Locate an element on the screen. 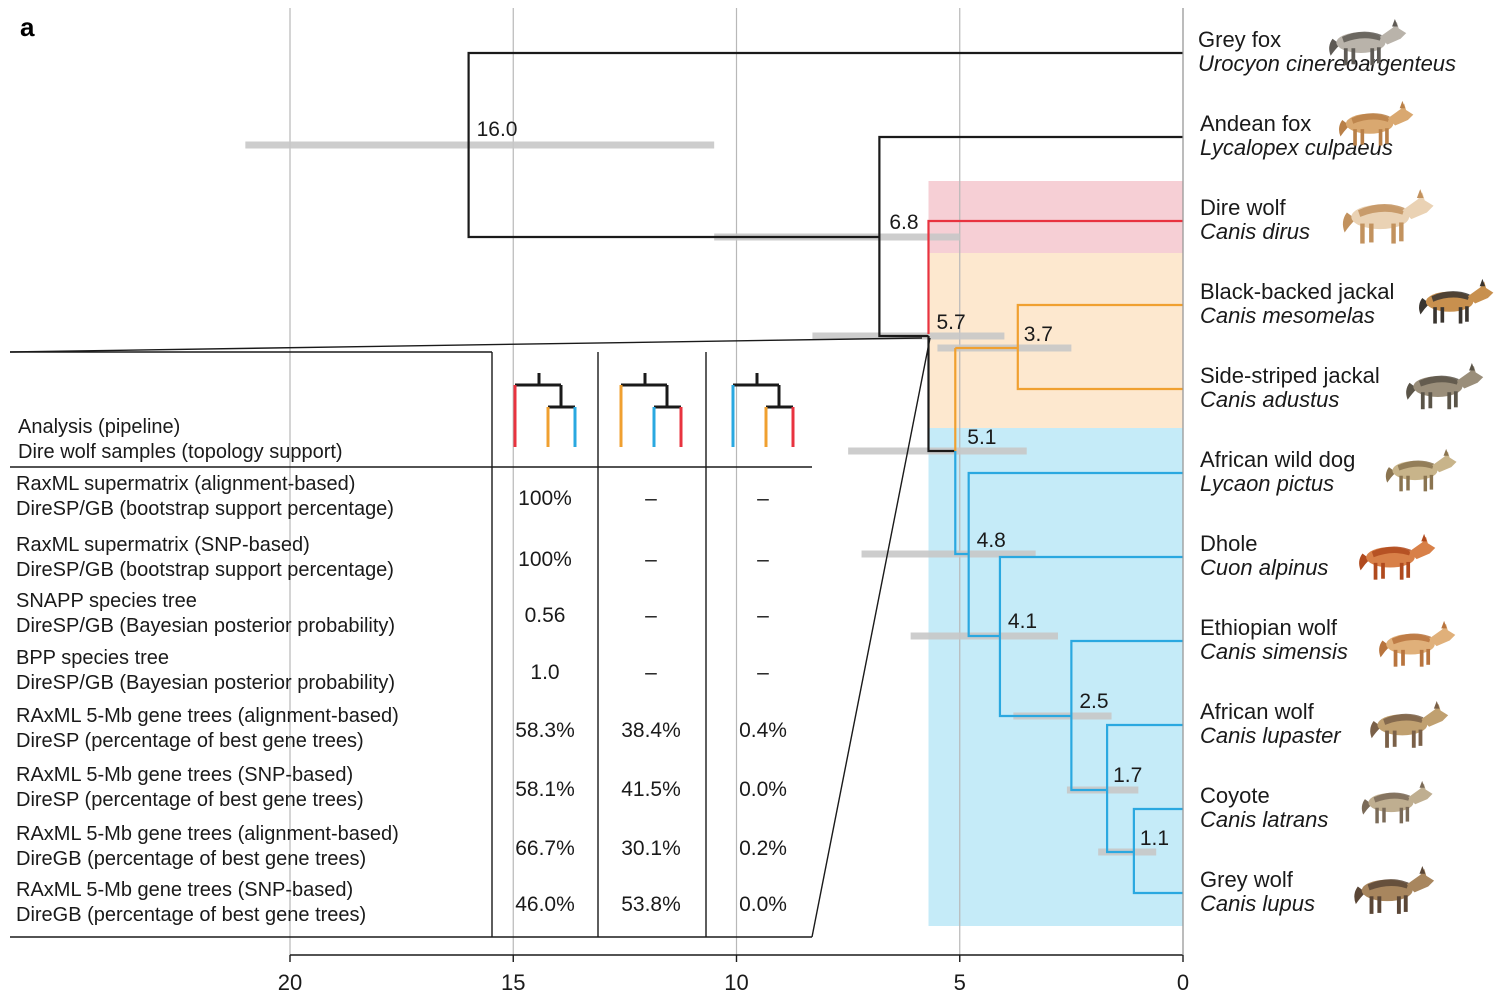 The height and width of the screenshot is (1002, 1508). dhole-illustration is located at coordinates (1397, 556).